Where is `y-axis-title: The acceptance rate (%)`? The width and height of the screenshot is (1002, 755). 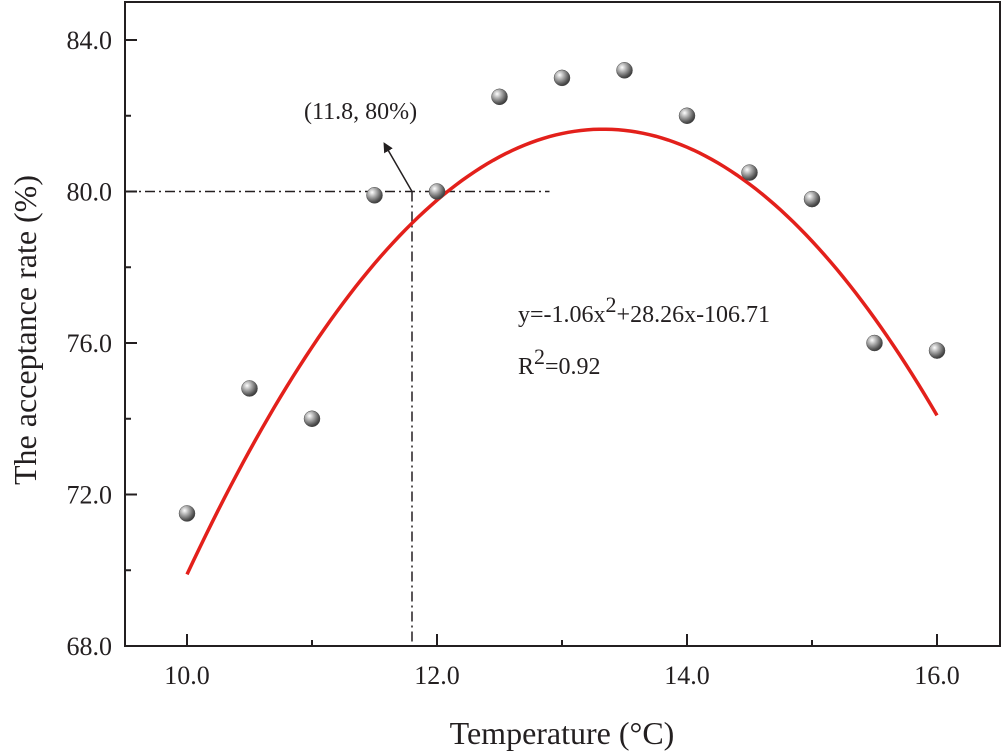 y-axis-title: The acceptance rate (%) is located at coordinates (25, 330).